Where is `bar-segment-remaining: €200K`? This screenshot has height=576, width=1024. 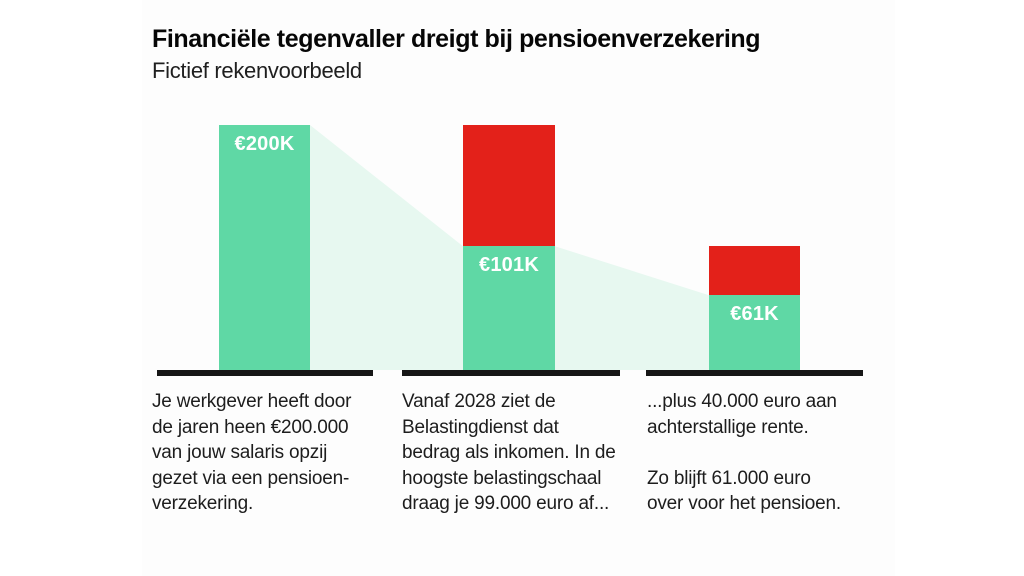 bar-segment-remaining: €200K is located at coordinates (264, 247).